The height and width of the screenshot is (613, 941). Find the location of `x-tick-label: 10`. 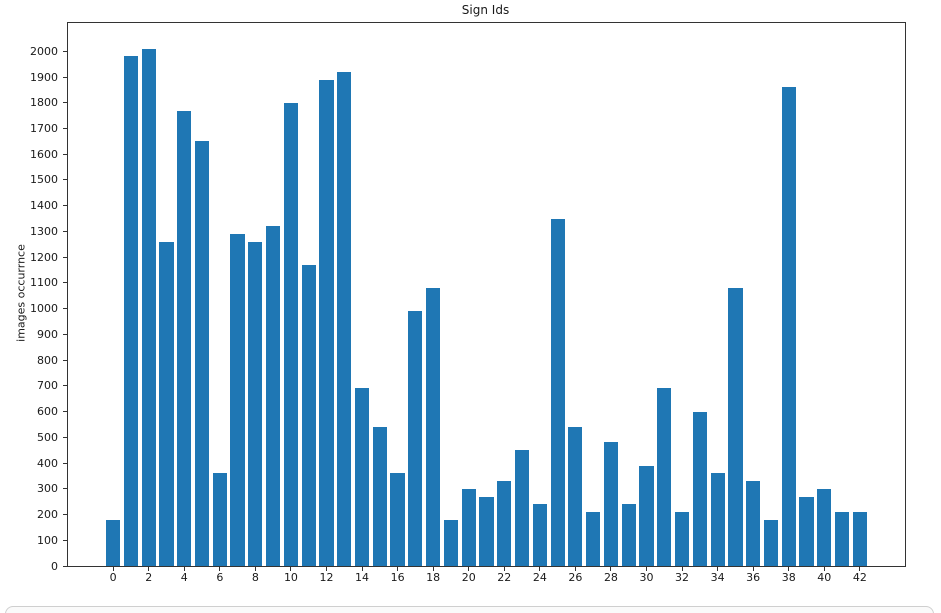

x-tick-label: 10 is located at coordinates (290, 577).